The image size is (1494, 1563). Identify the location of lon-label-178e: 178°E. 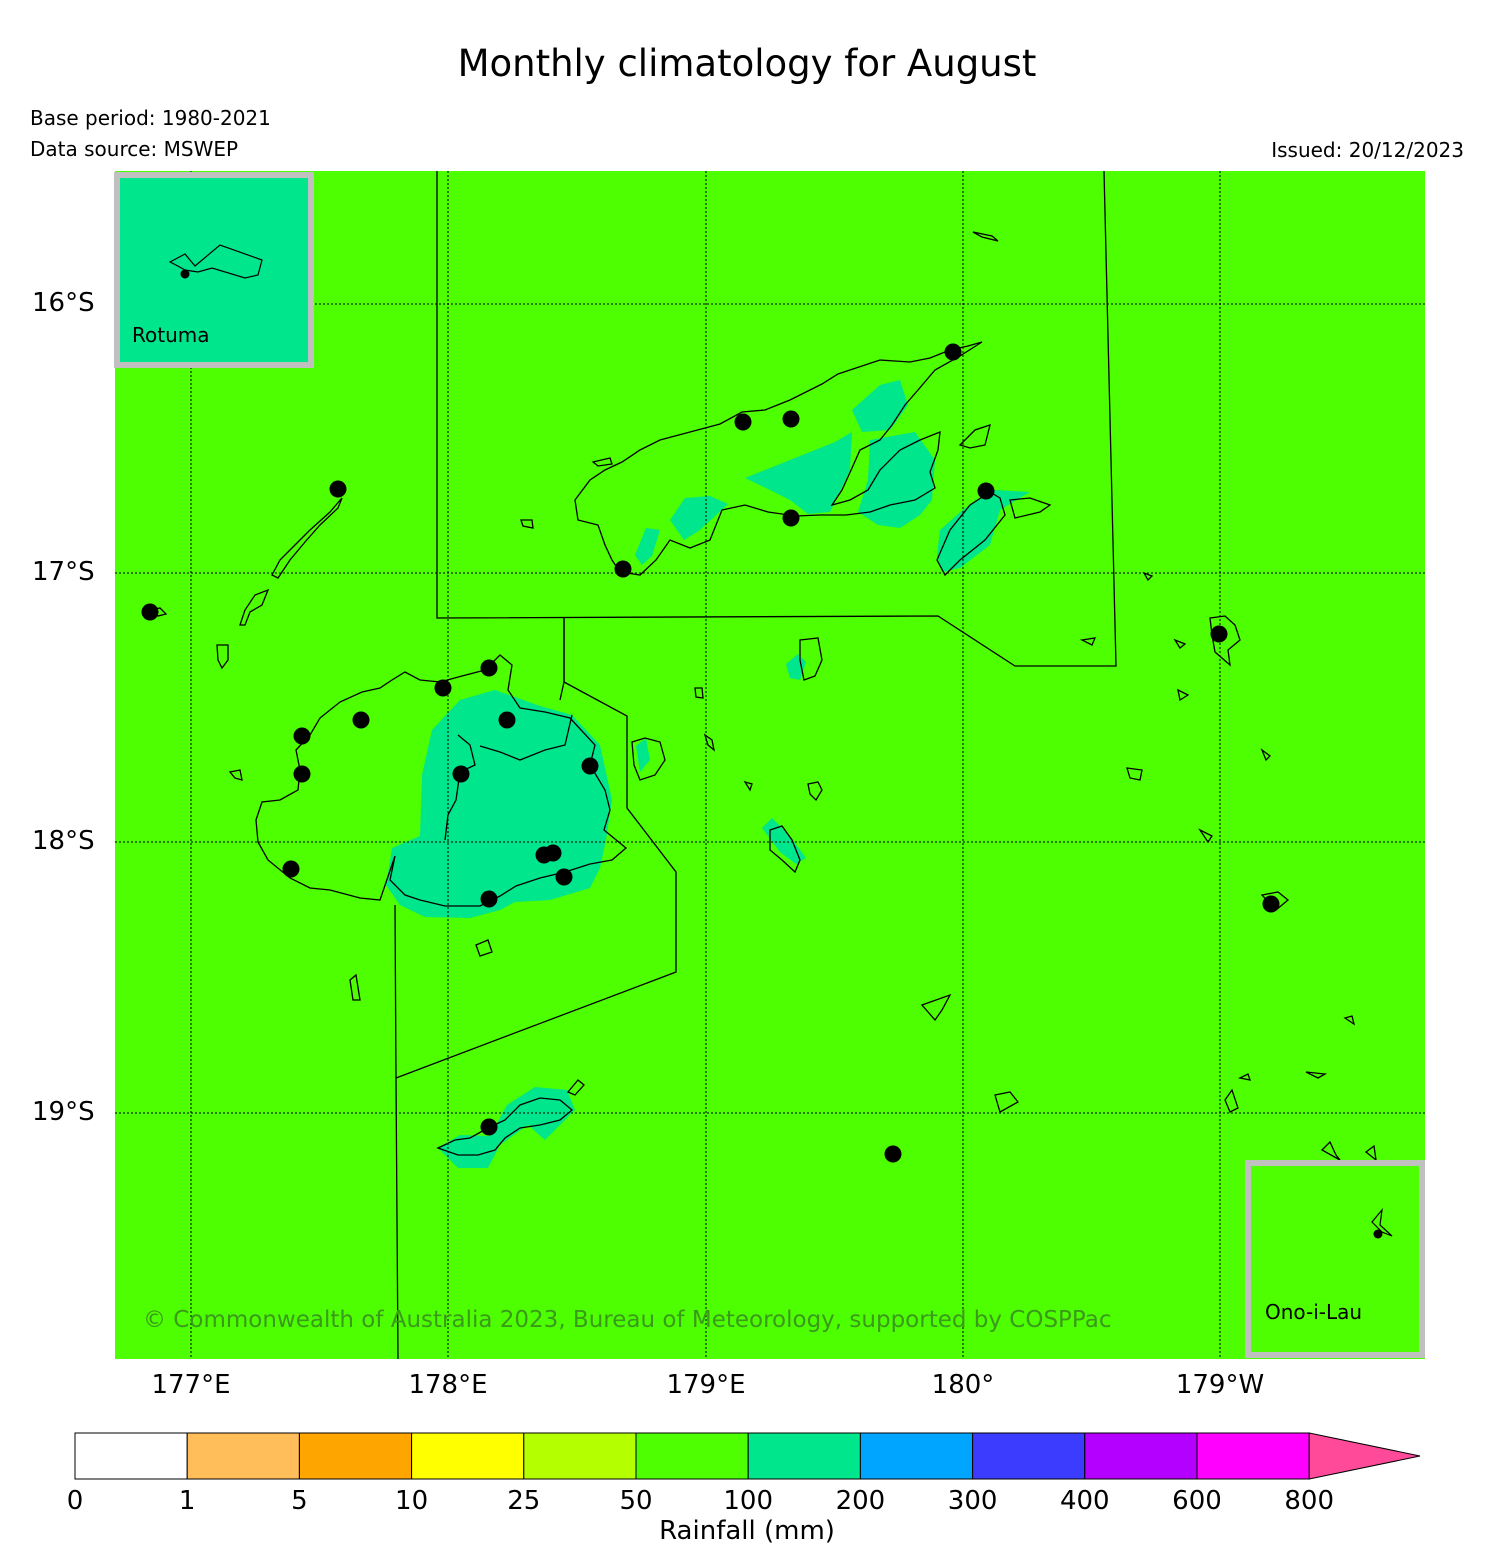
(448, 1385).